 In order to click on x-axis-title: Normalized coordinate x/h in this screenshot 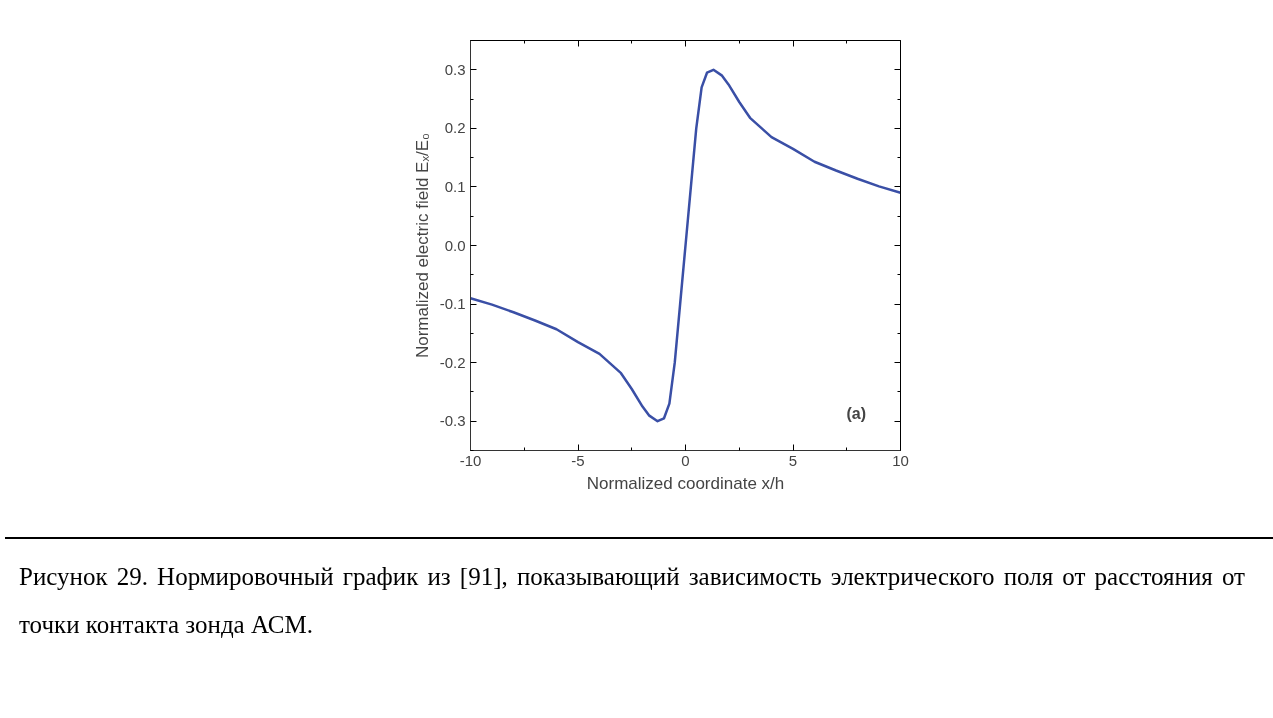, I will do `click(685, 483)`.